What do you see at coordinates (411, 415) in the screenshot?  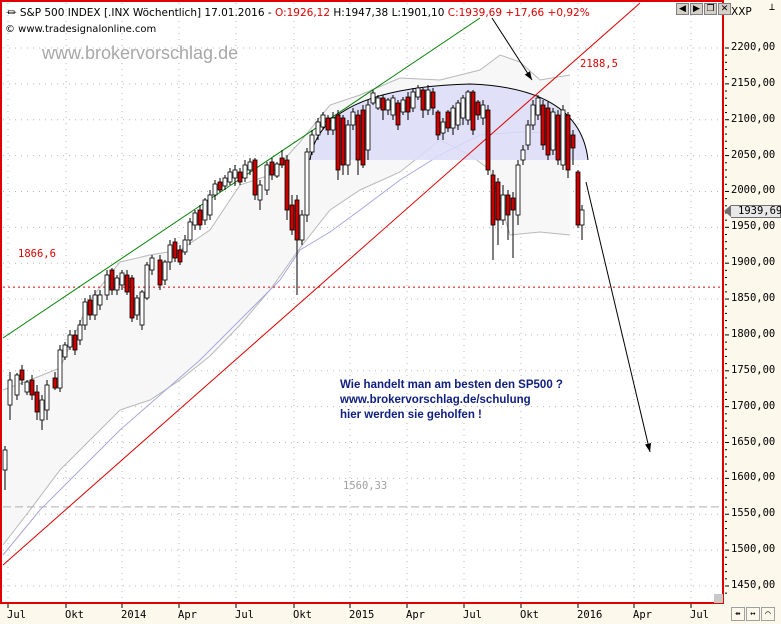 I see `annotation-line: hier werden sie geholfen !` at bounding box center [411, 415].